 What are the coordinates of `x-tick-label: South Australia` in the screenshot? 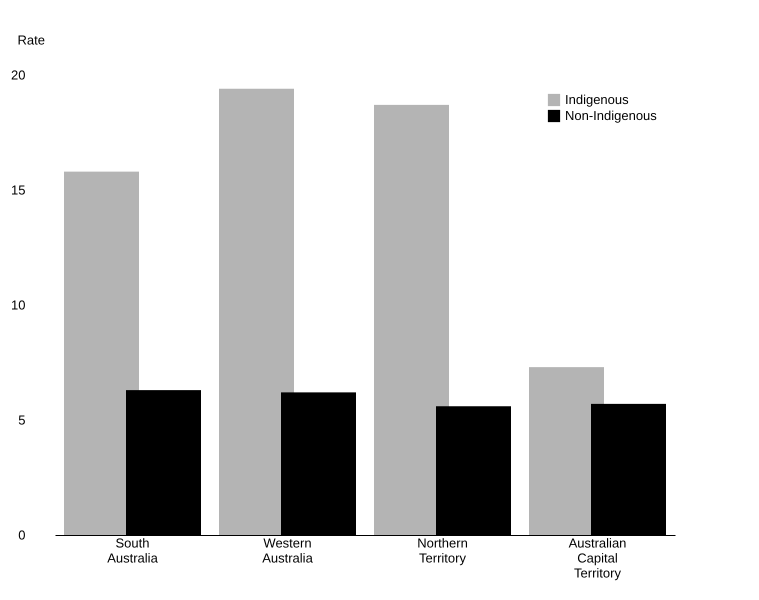 It's located at (133, 551).